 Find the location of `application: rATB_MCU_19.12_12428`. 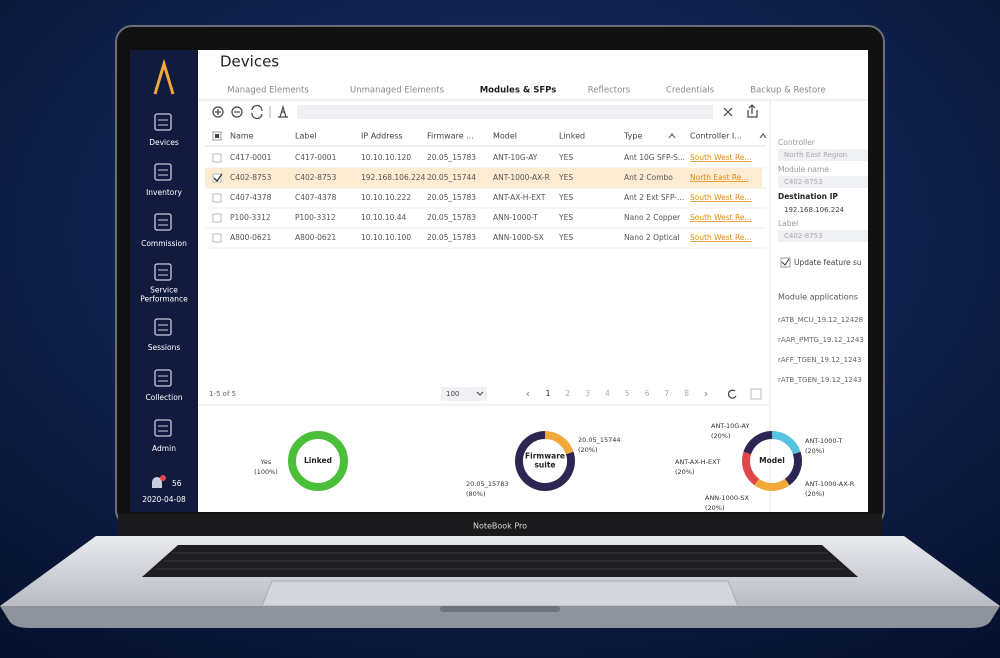

application: rATB_MCU_19.12_12428 is located at coordinates (820, 320).